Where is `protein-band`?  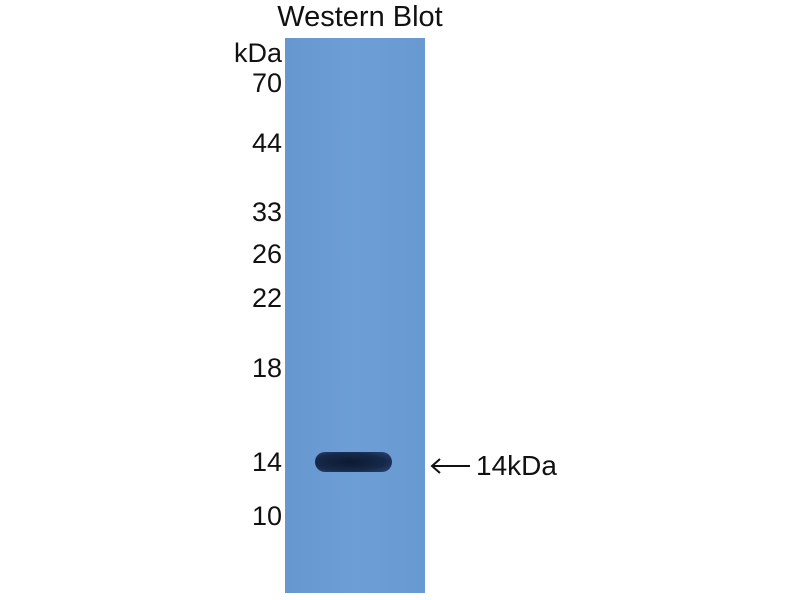 protein-band is located at coordinates (353, 462).